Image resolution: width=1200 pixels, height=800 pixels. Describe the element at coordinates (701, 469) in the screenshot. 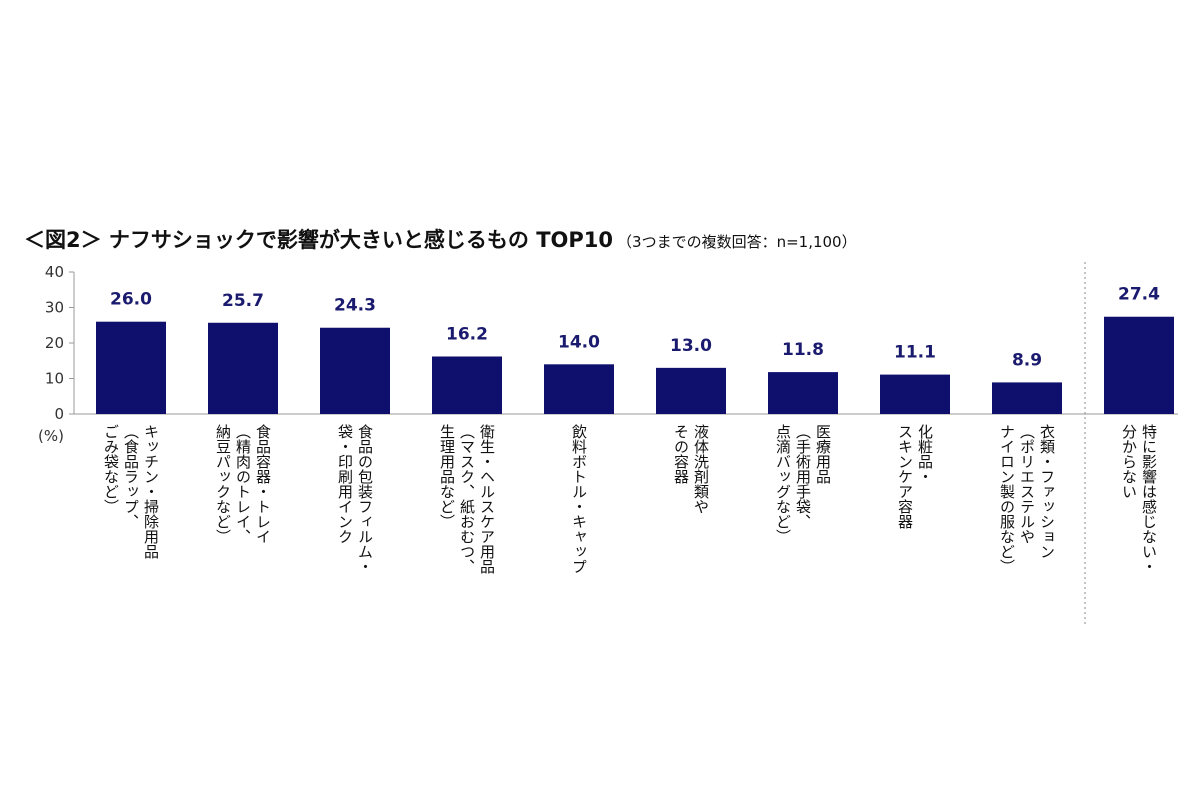

I see `category-label-5-0: 液体洗剤類や` at that location.